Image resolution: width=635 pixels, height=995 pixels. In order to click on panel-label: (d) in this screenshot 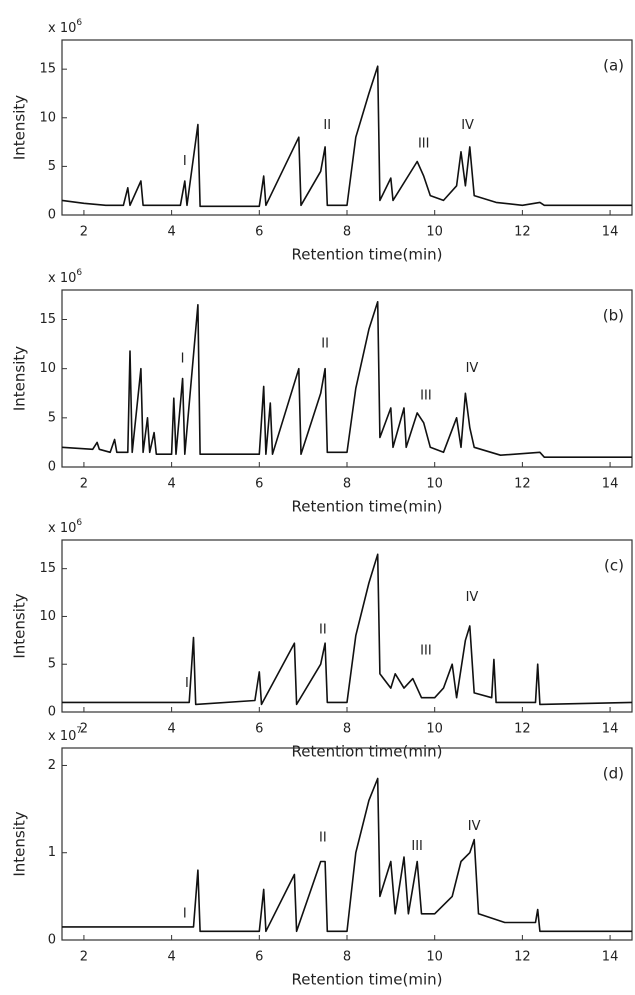, I will do `click(613, 774)`.